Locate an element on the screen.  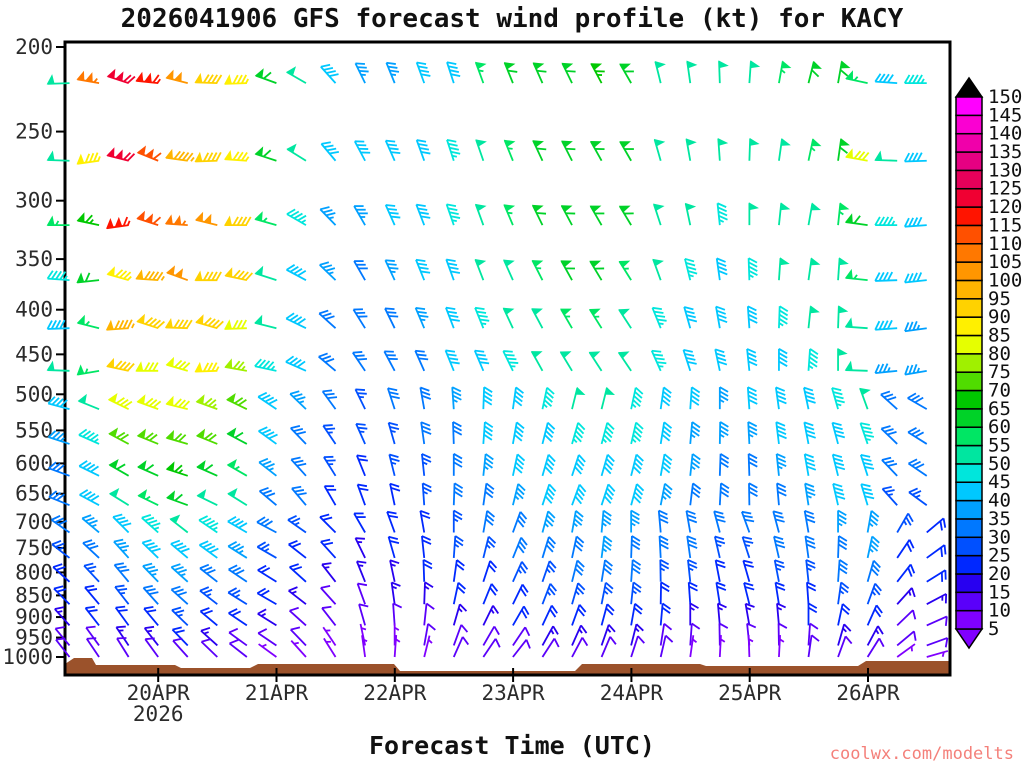
colorbar-tick-label: 90 is located at coordinates (999, 317).